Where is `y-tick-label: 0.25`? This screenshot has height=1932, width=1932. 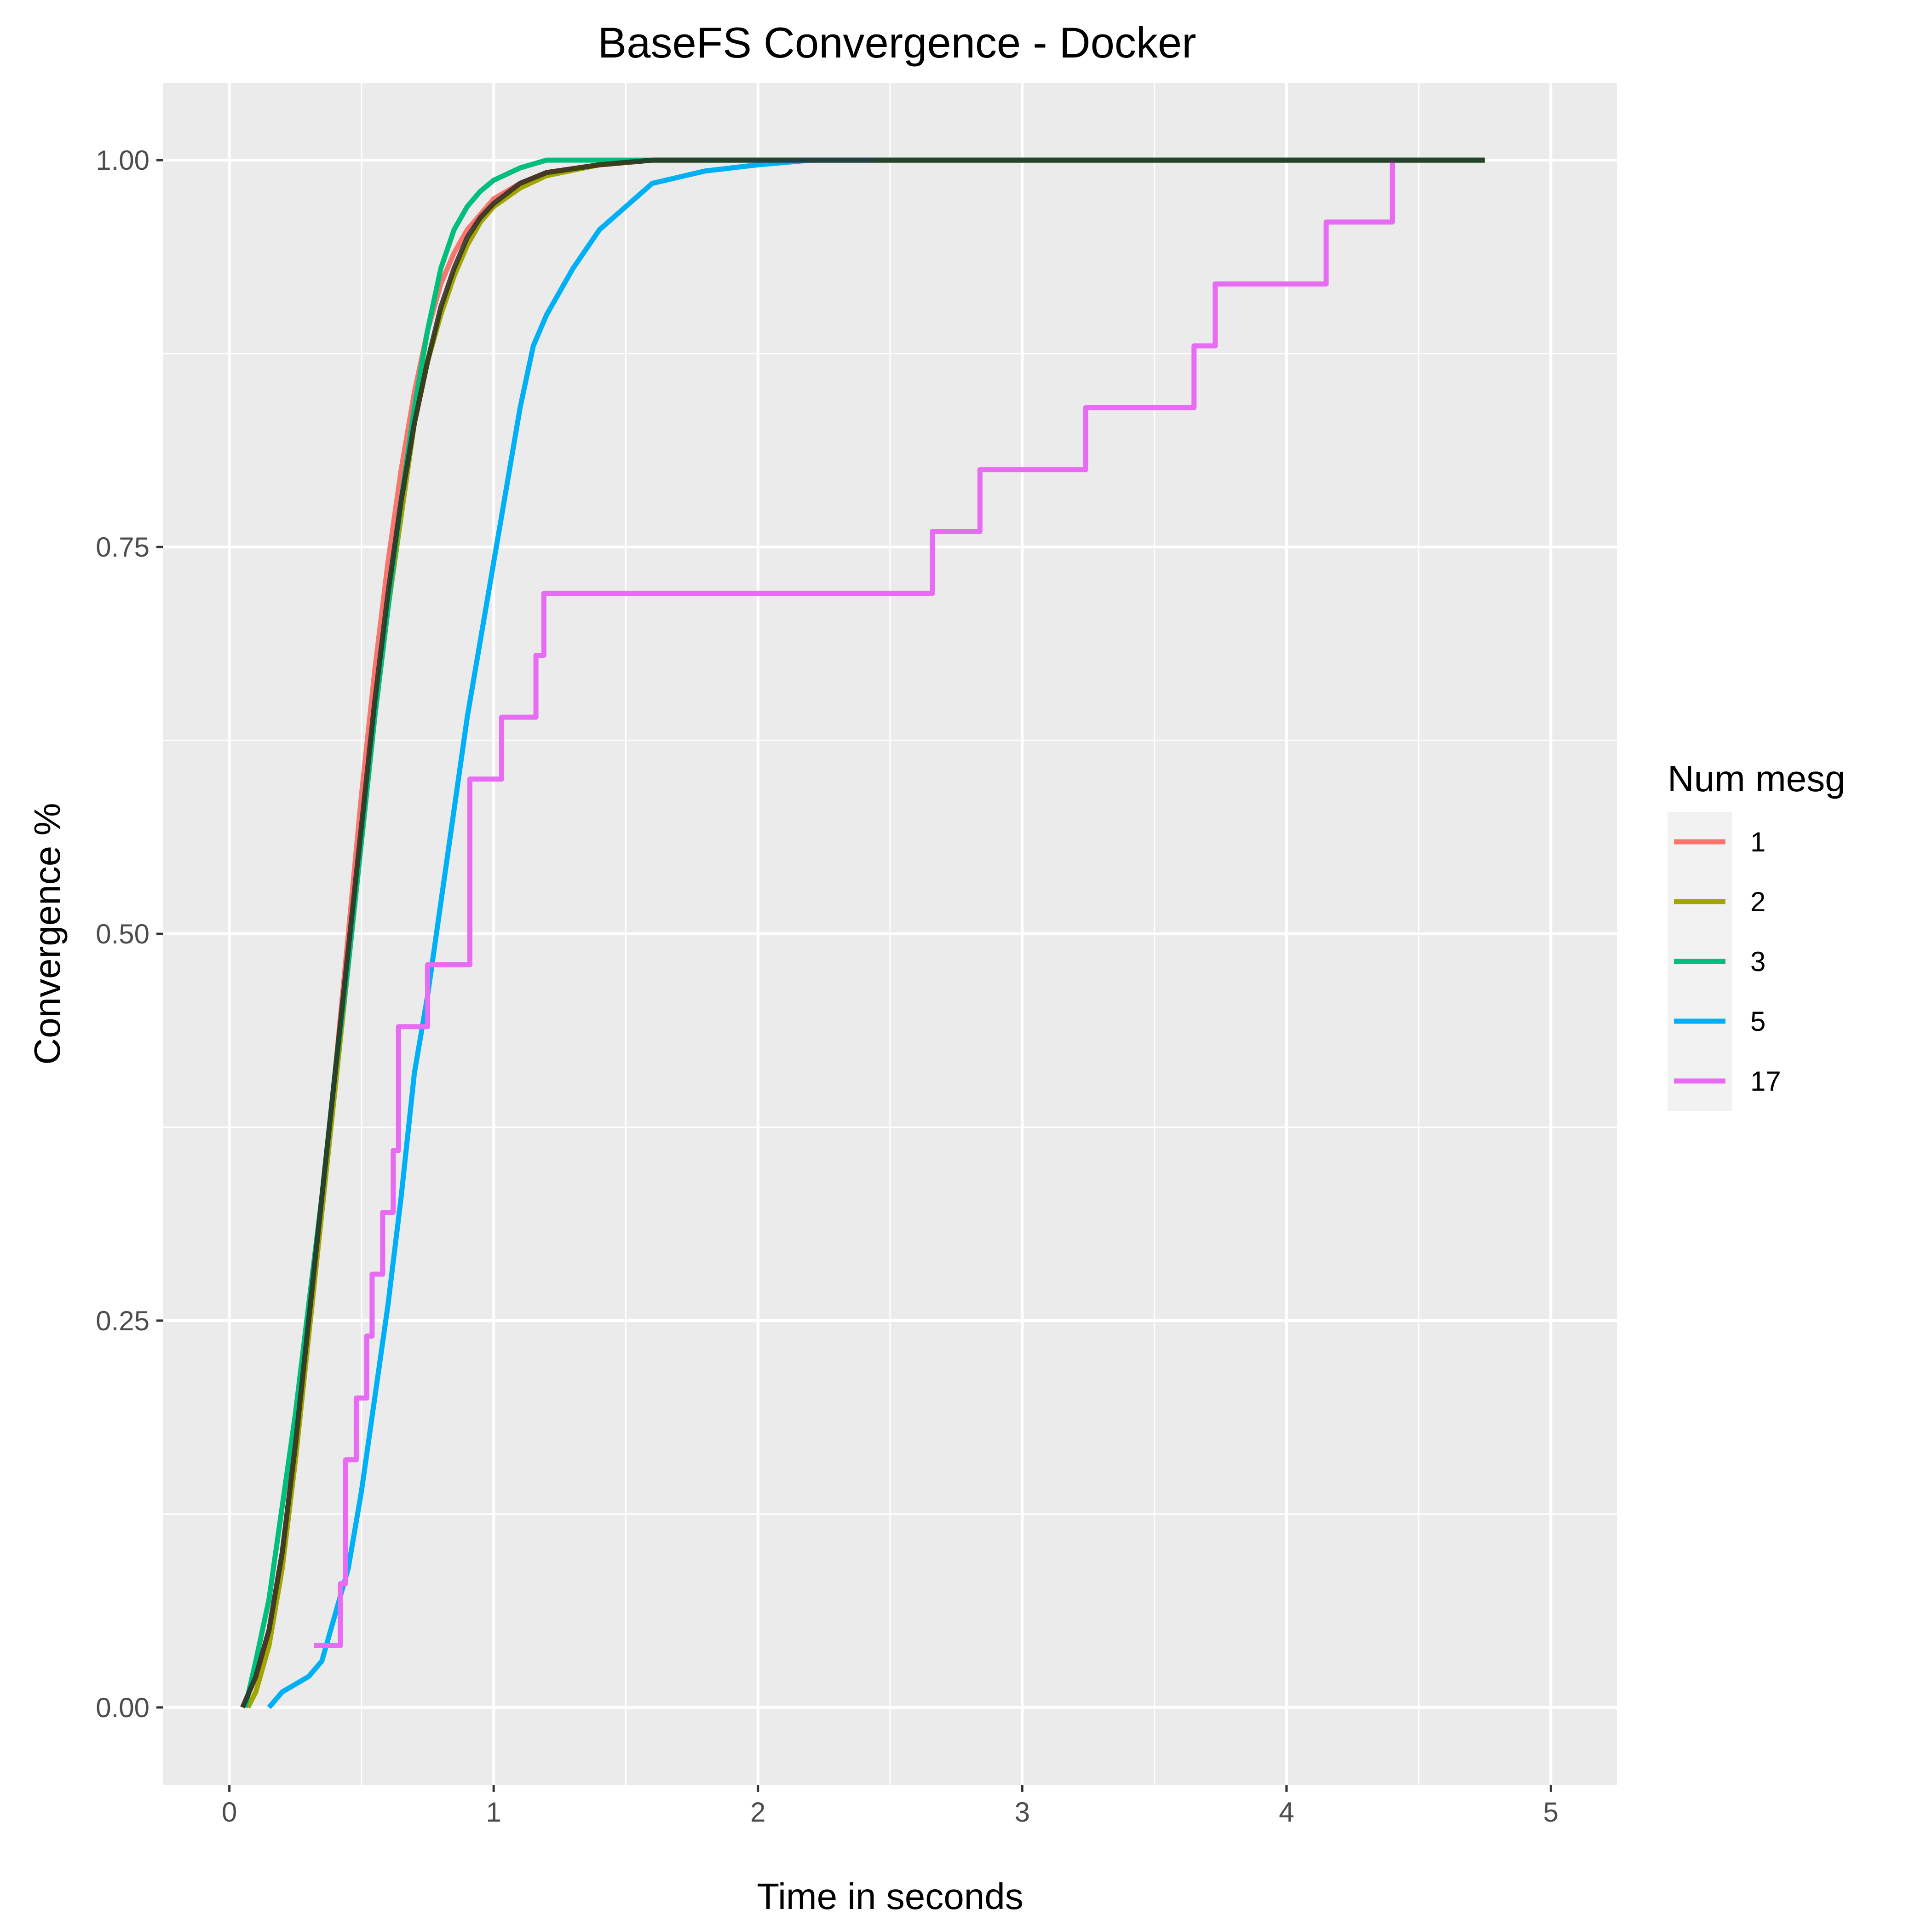
y-tick-label: 0.25 is located at coordinates (123, 1320).